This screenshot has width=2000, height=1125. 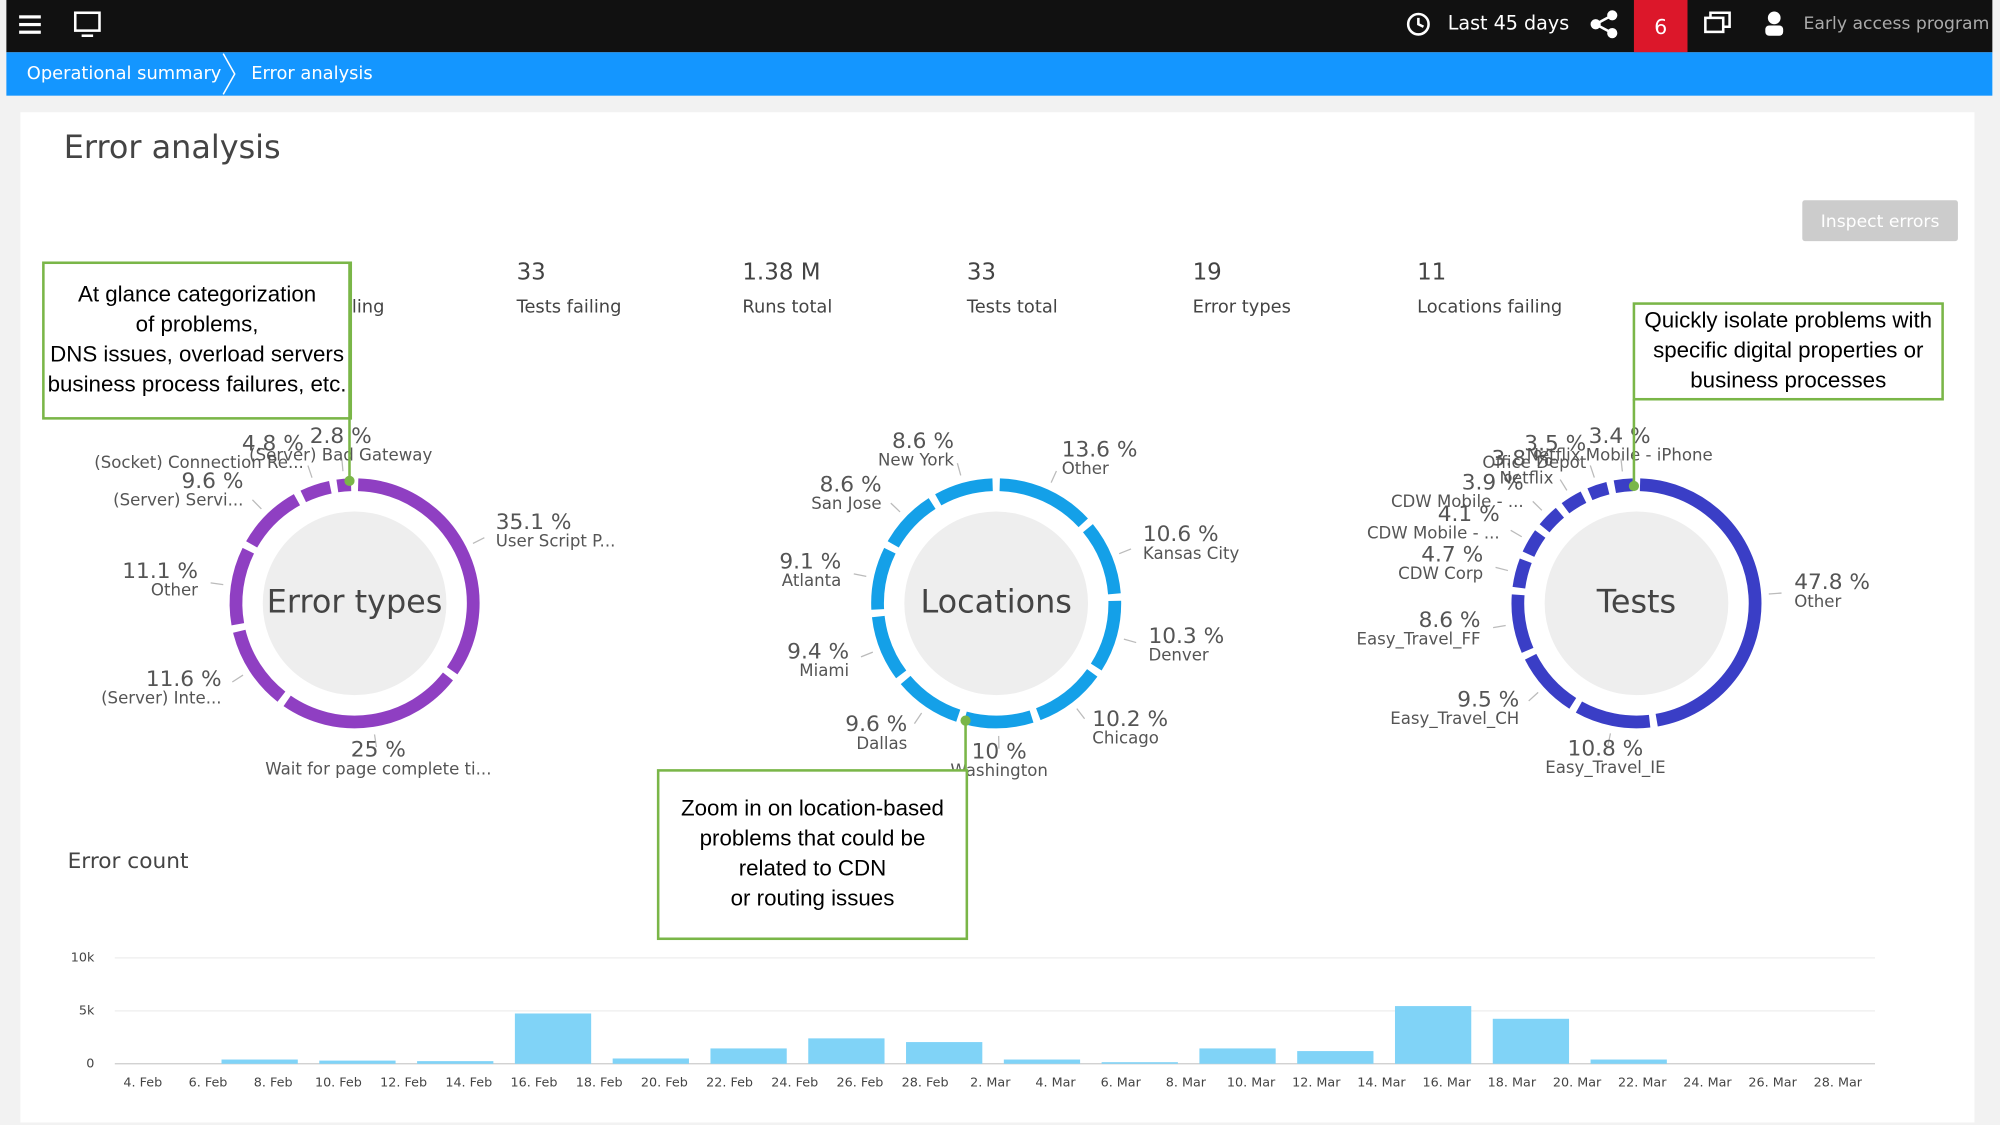 What do you see at coordinates (1440, 573) in the screenshot?
I see `segment-label: CDW Corp` at bounding box center [1440, 573].